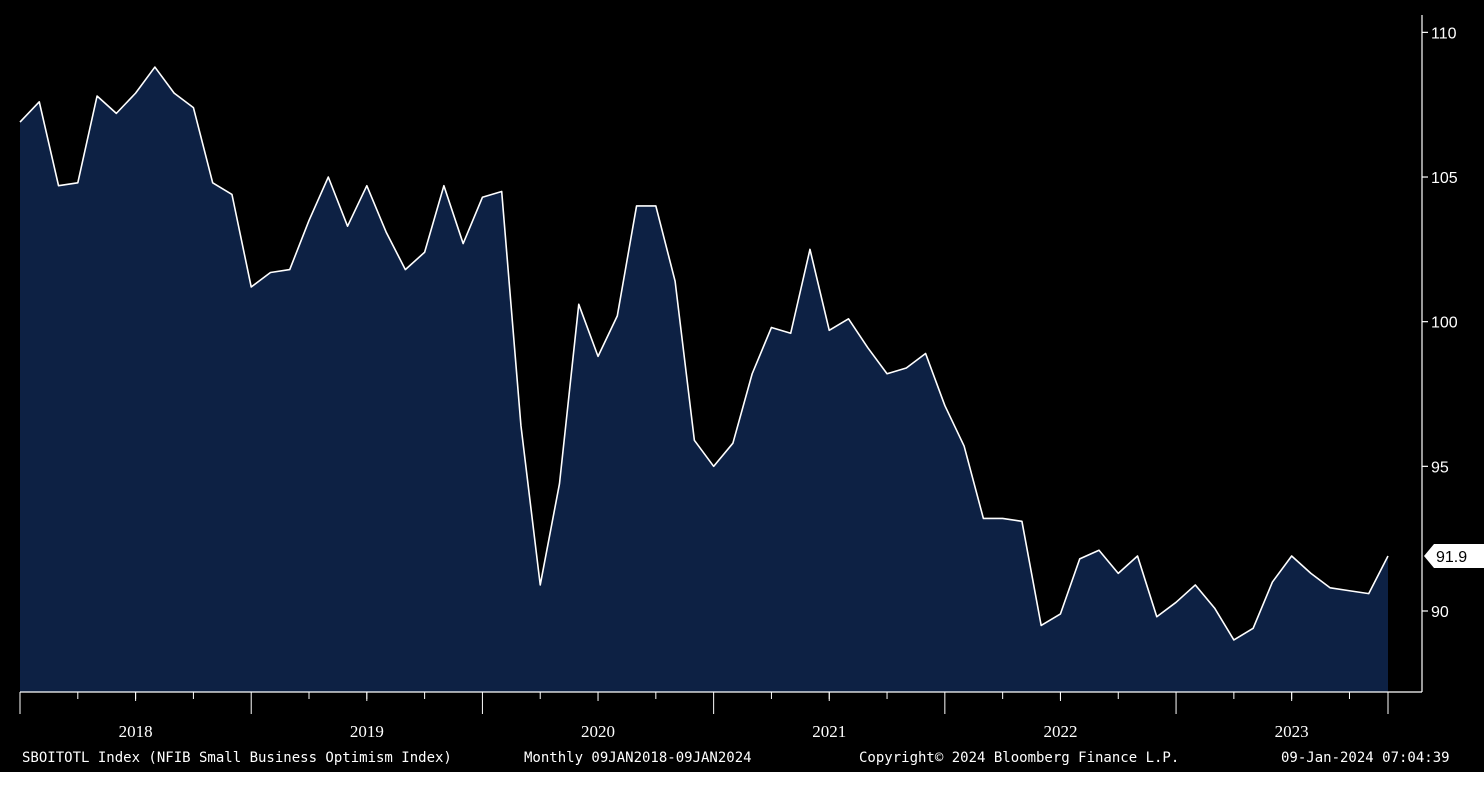  Describe the element at coordinates (367, 731) in the screenshot. I see `x-year-label: 2019` at that location.